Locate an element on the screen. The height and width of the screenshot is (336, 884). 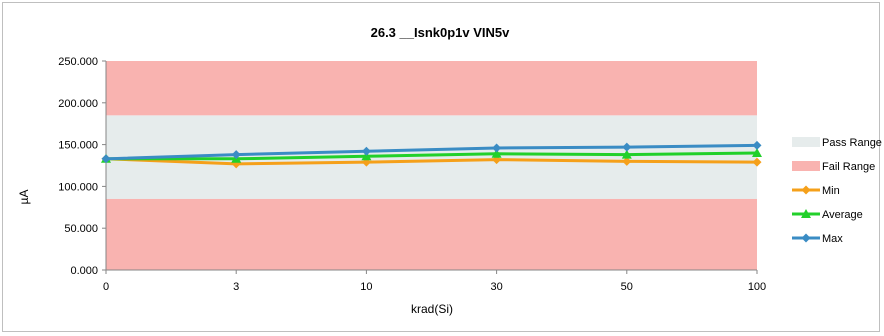
y-tick-label: 200.000 is located at coordinates (78, 104).